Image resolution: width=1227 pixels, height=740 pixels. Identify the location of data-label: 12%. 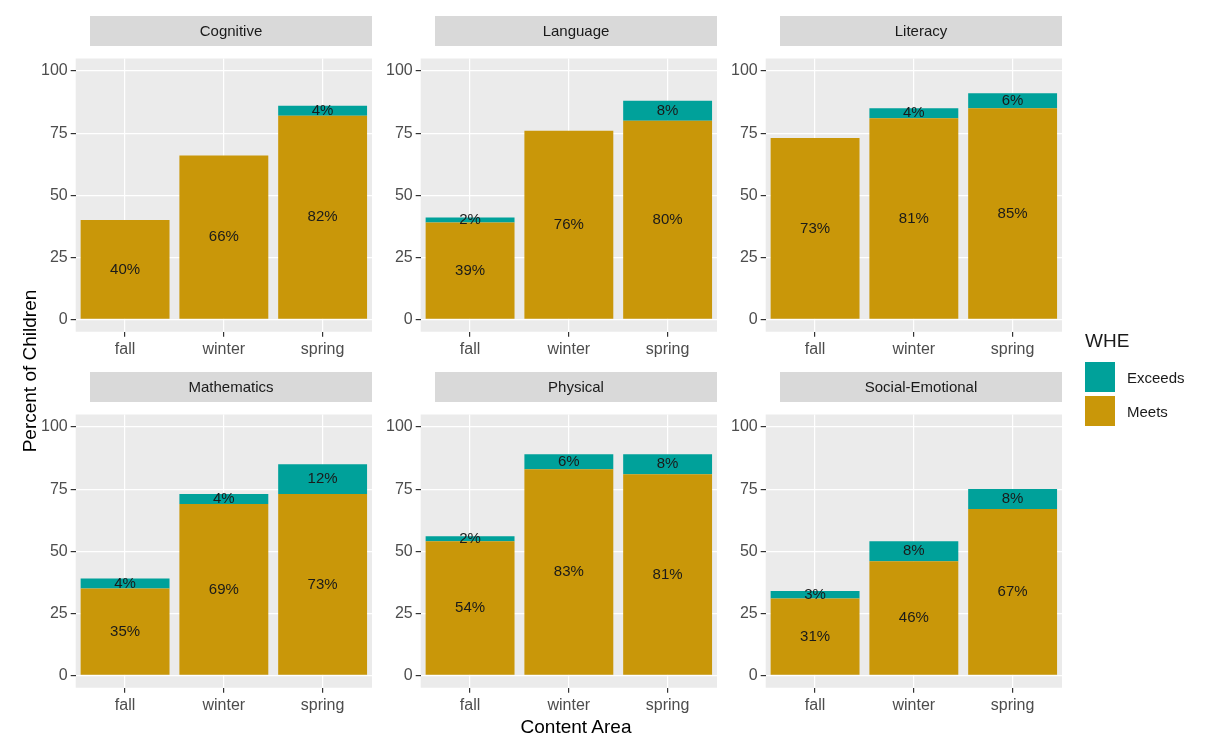
(322, 478).